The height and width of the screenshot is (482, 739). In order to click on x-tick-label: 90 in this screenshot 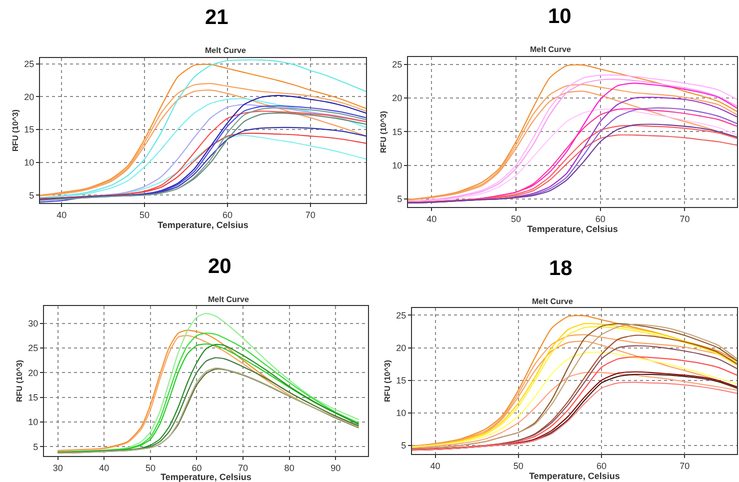, I will do `click(335, 467)`.